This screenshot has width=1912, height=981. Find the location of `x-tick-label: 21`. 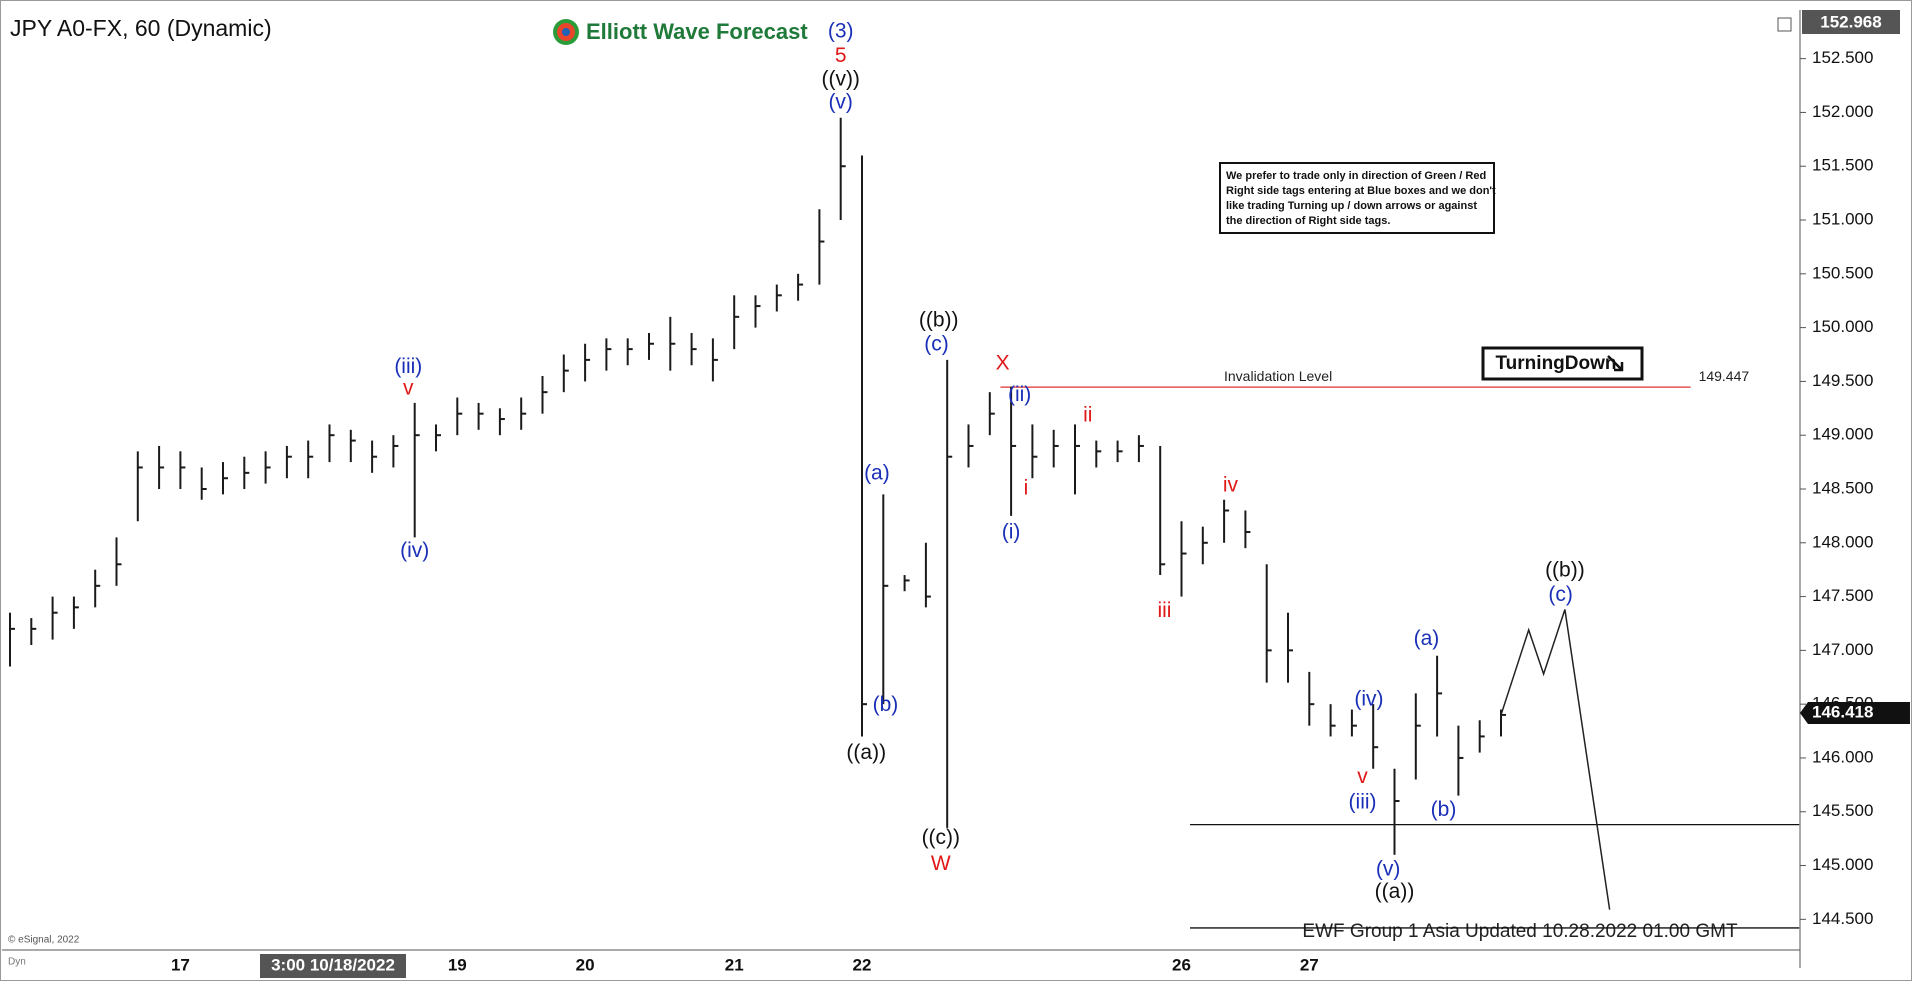

x-tick-label: 21 is located at coordinates (734, 964).